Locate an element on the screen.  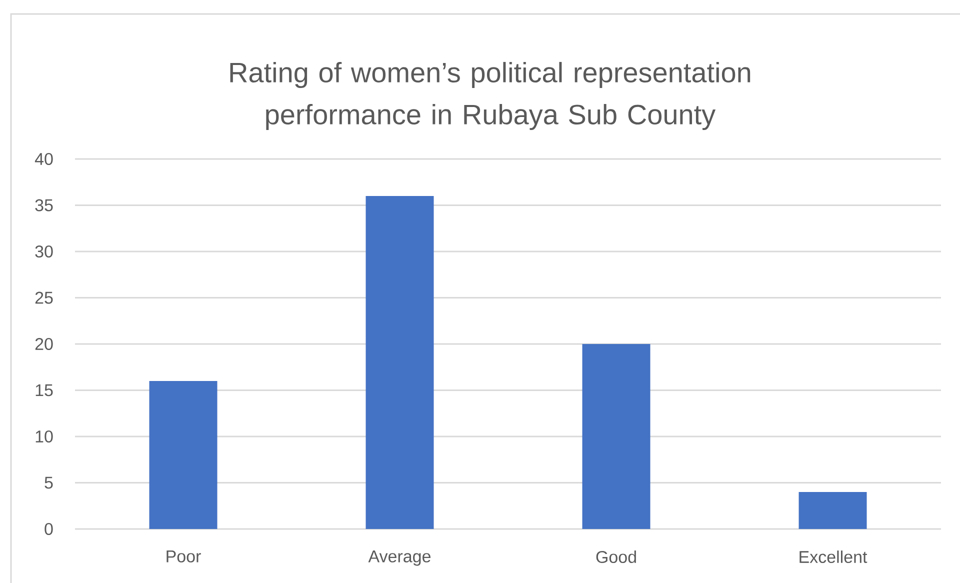
x-tick-label: Average is located at coordinates (399, 558).